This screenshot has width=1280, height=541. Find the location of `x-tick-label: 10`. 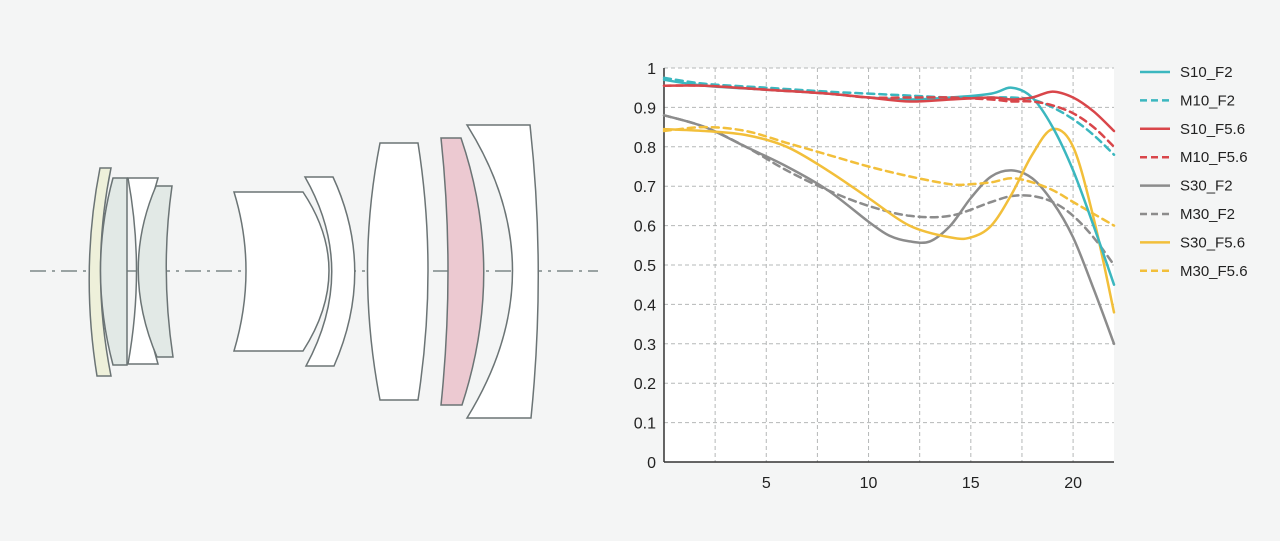

x-tick-label: 10 is located at coordinates (869, 483).